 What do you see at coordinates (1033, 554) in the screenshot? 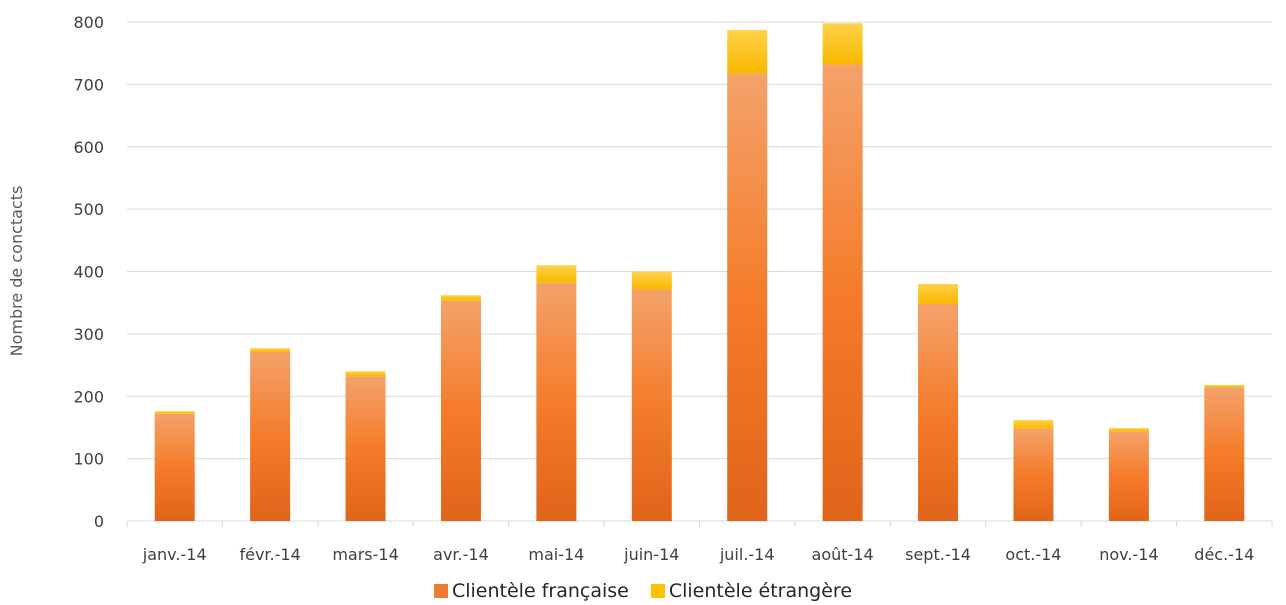
I see `x-tick-label: oct.-14` at bounding box center [1033, 554].